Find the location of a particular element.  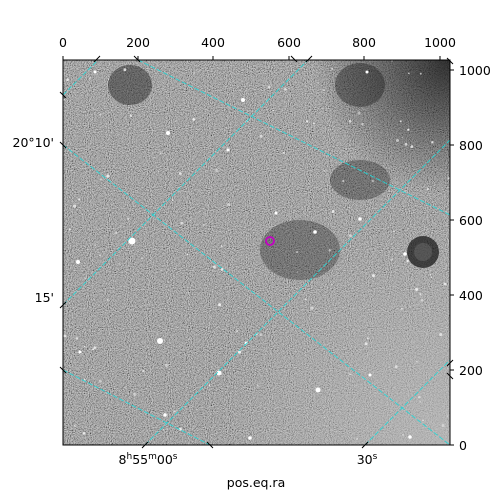

right-tick-label: 800 is located at coordinates (471, 145).